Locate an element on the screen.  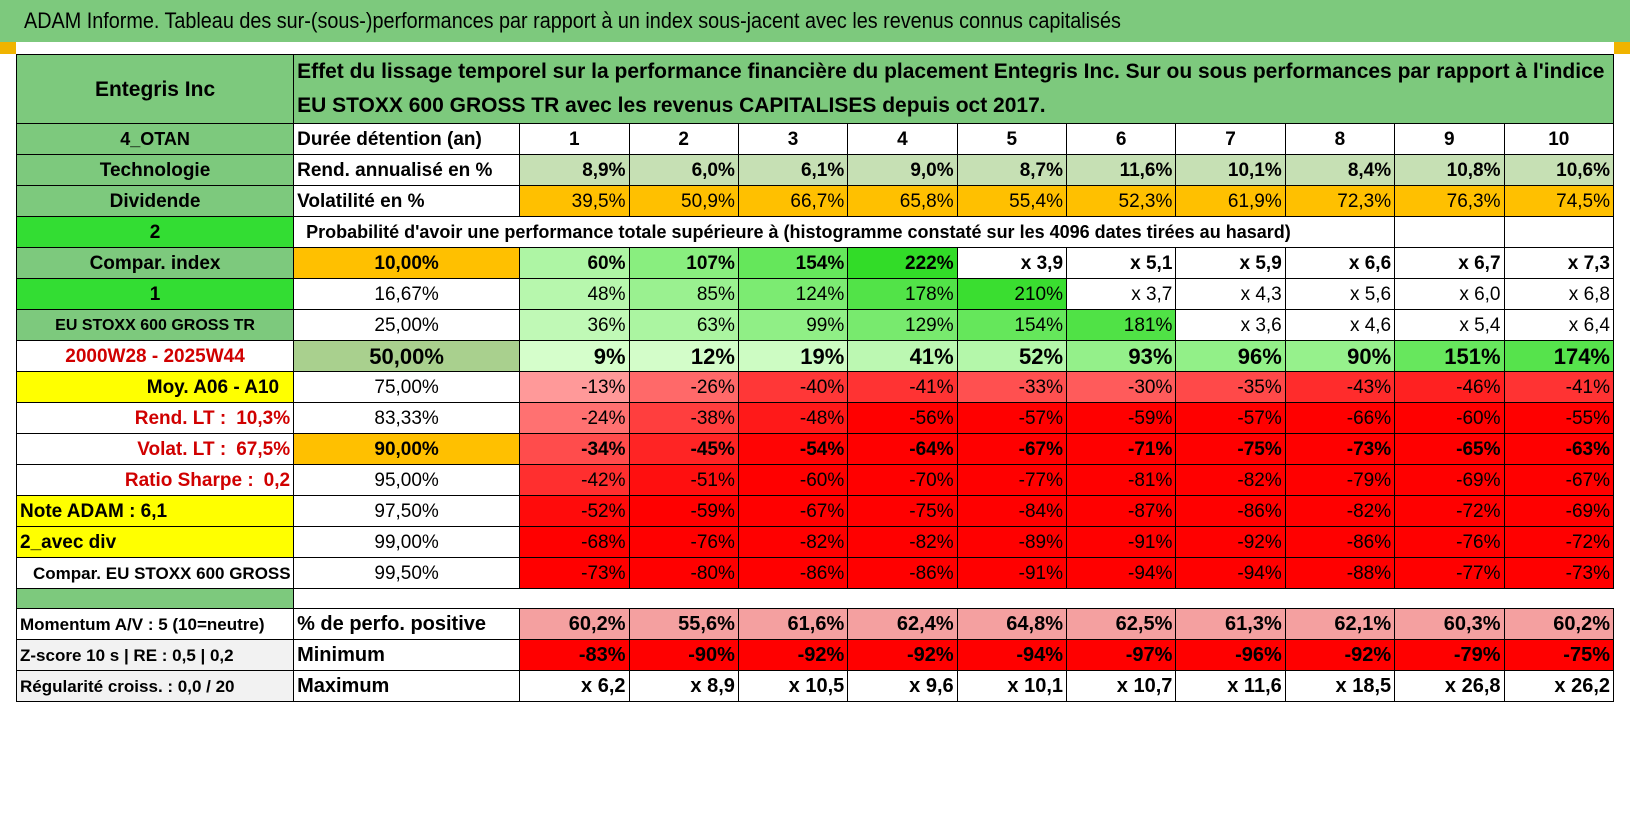
prob-value: x 6,0 is located at coordinates (1449, 294).